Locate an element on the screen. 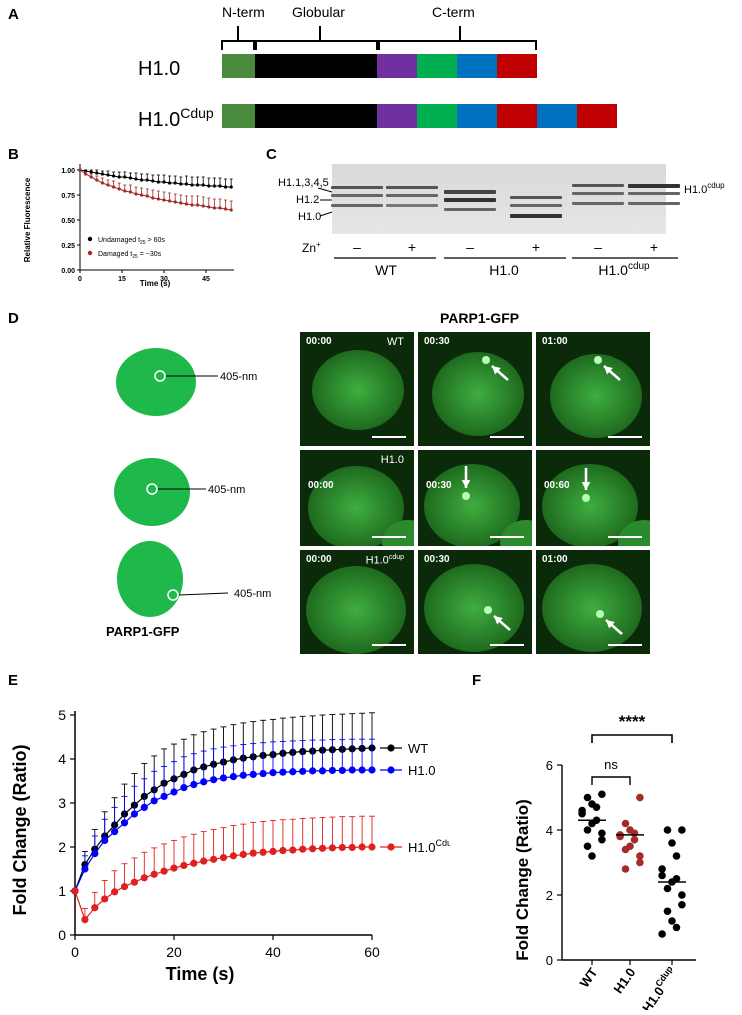 This screenshot has width=742, height=1015. row-label-h10: H1.0 is located at coordinates (159, 69).